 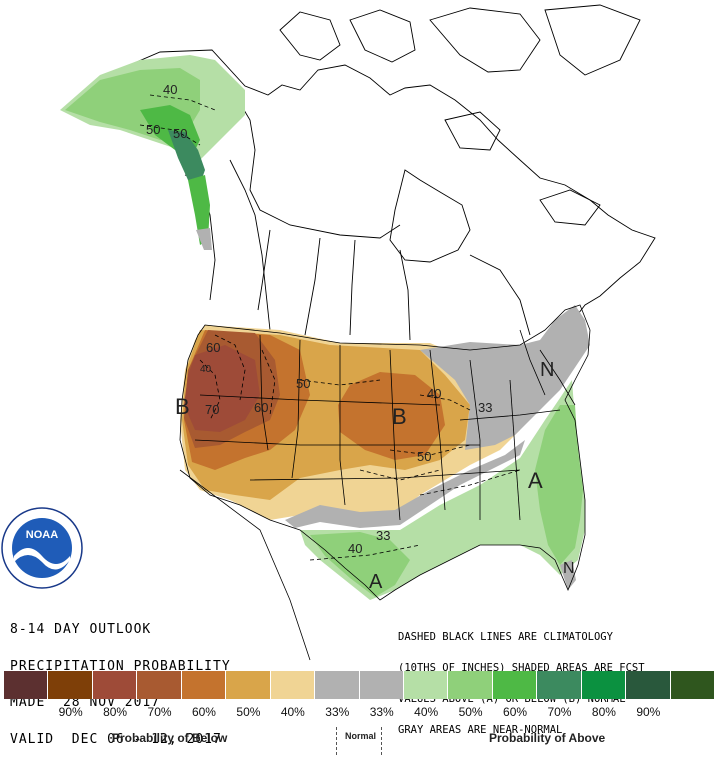 I want to click on west-label-60: 60, so click(x=213, y=347).